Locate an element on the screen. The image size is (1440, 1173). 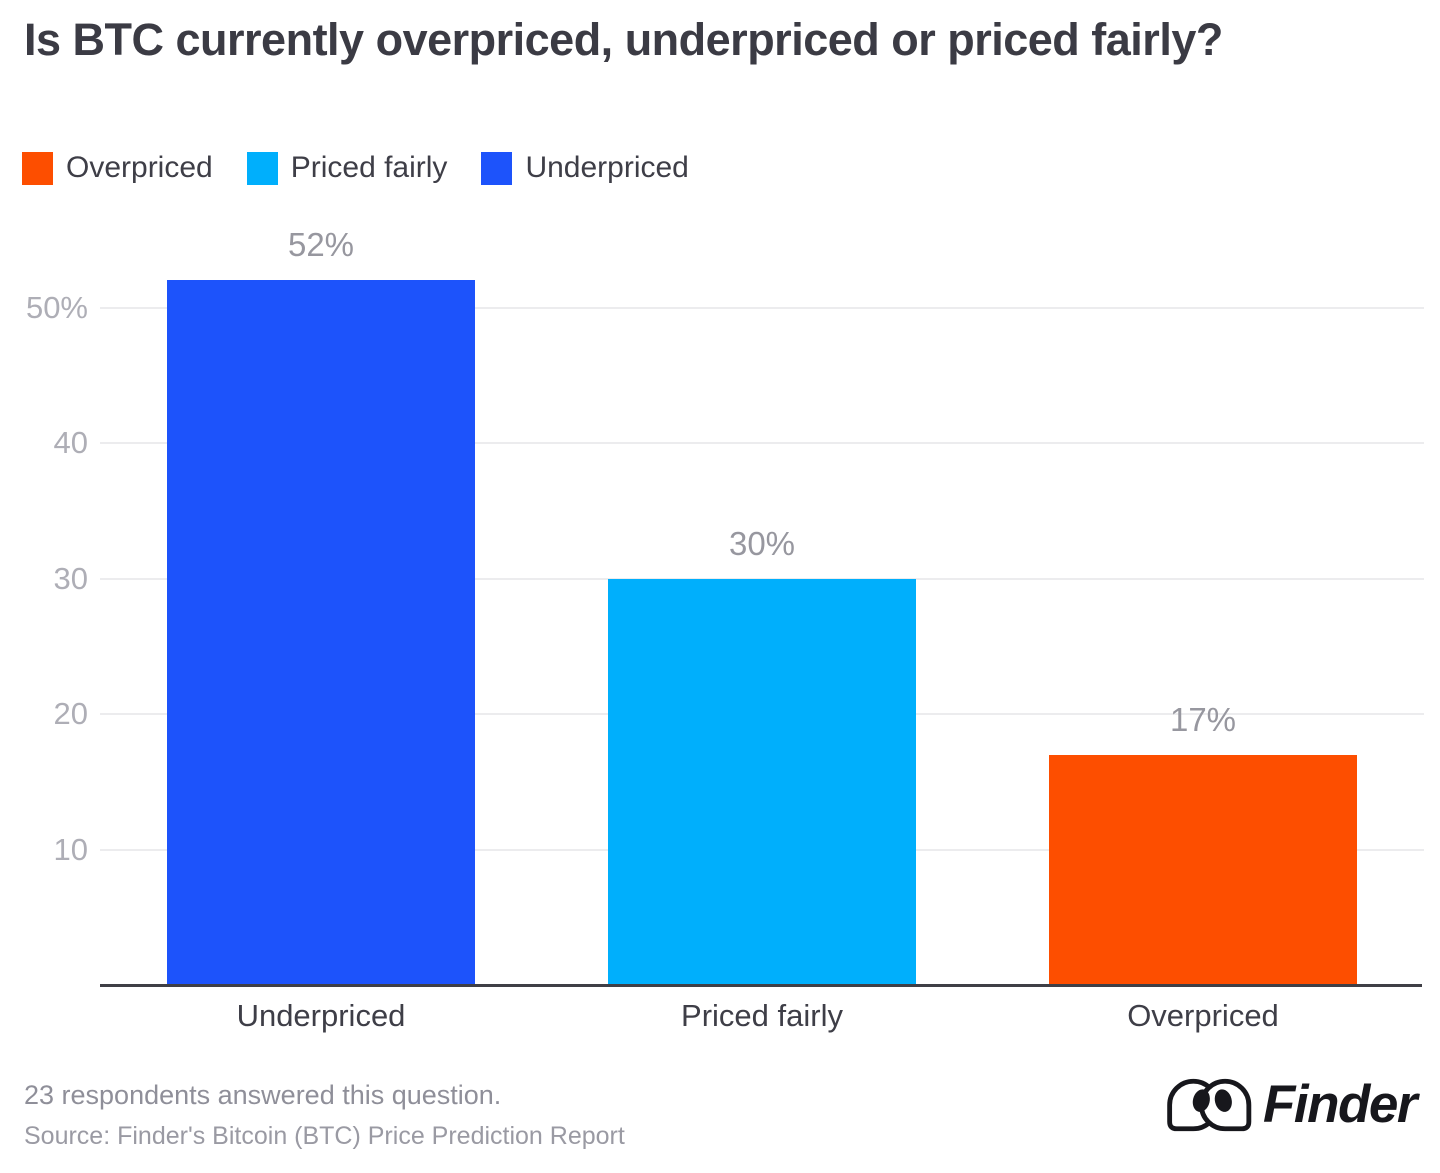
bar-underpriced is located at coordinates (321, 632).